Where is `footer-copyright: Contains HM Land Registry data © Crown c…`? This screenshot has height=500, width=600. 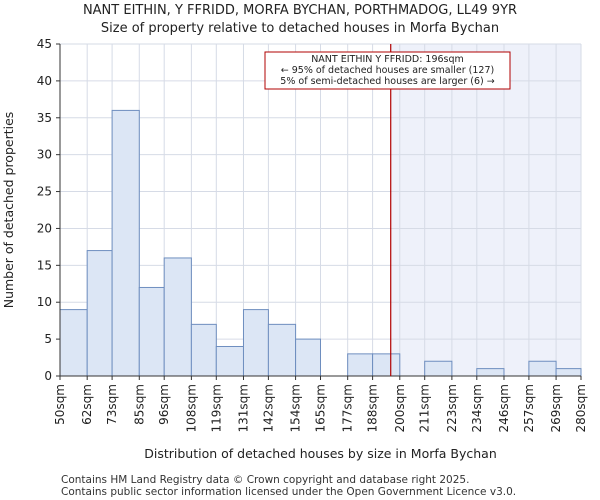
footer-copyright: Contains HM Land Registry data © Crown c… is located at coordinates (265, 480).